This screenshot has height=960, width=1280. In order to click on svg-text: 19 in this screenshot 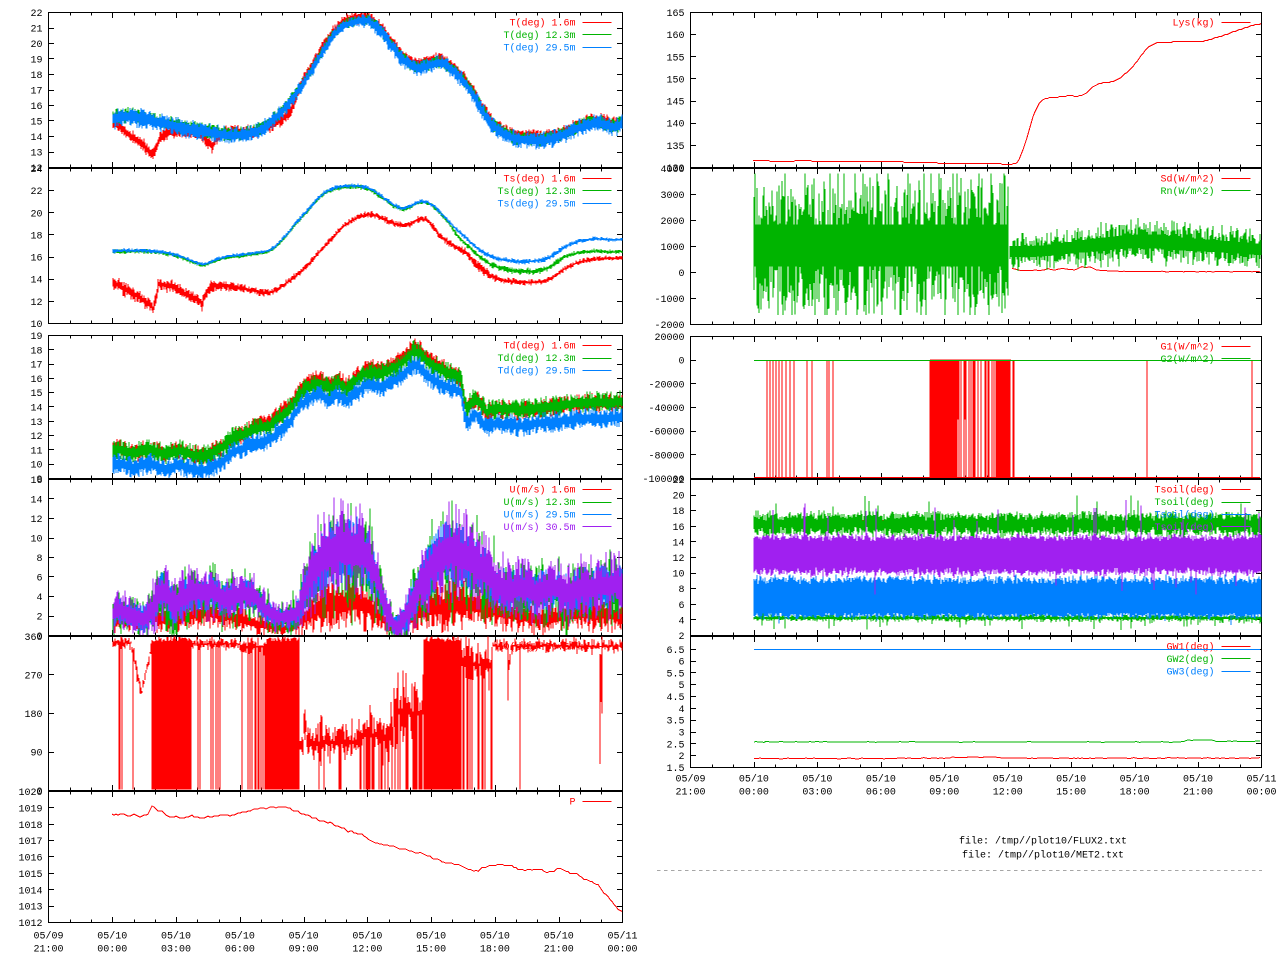, I will do `click(36, 337)`.